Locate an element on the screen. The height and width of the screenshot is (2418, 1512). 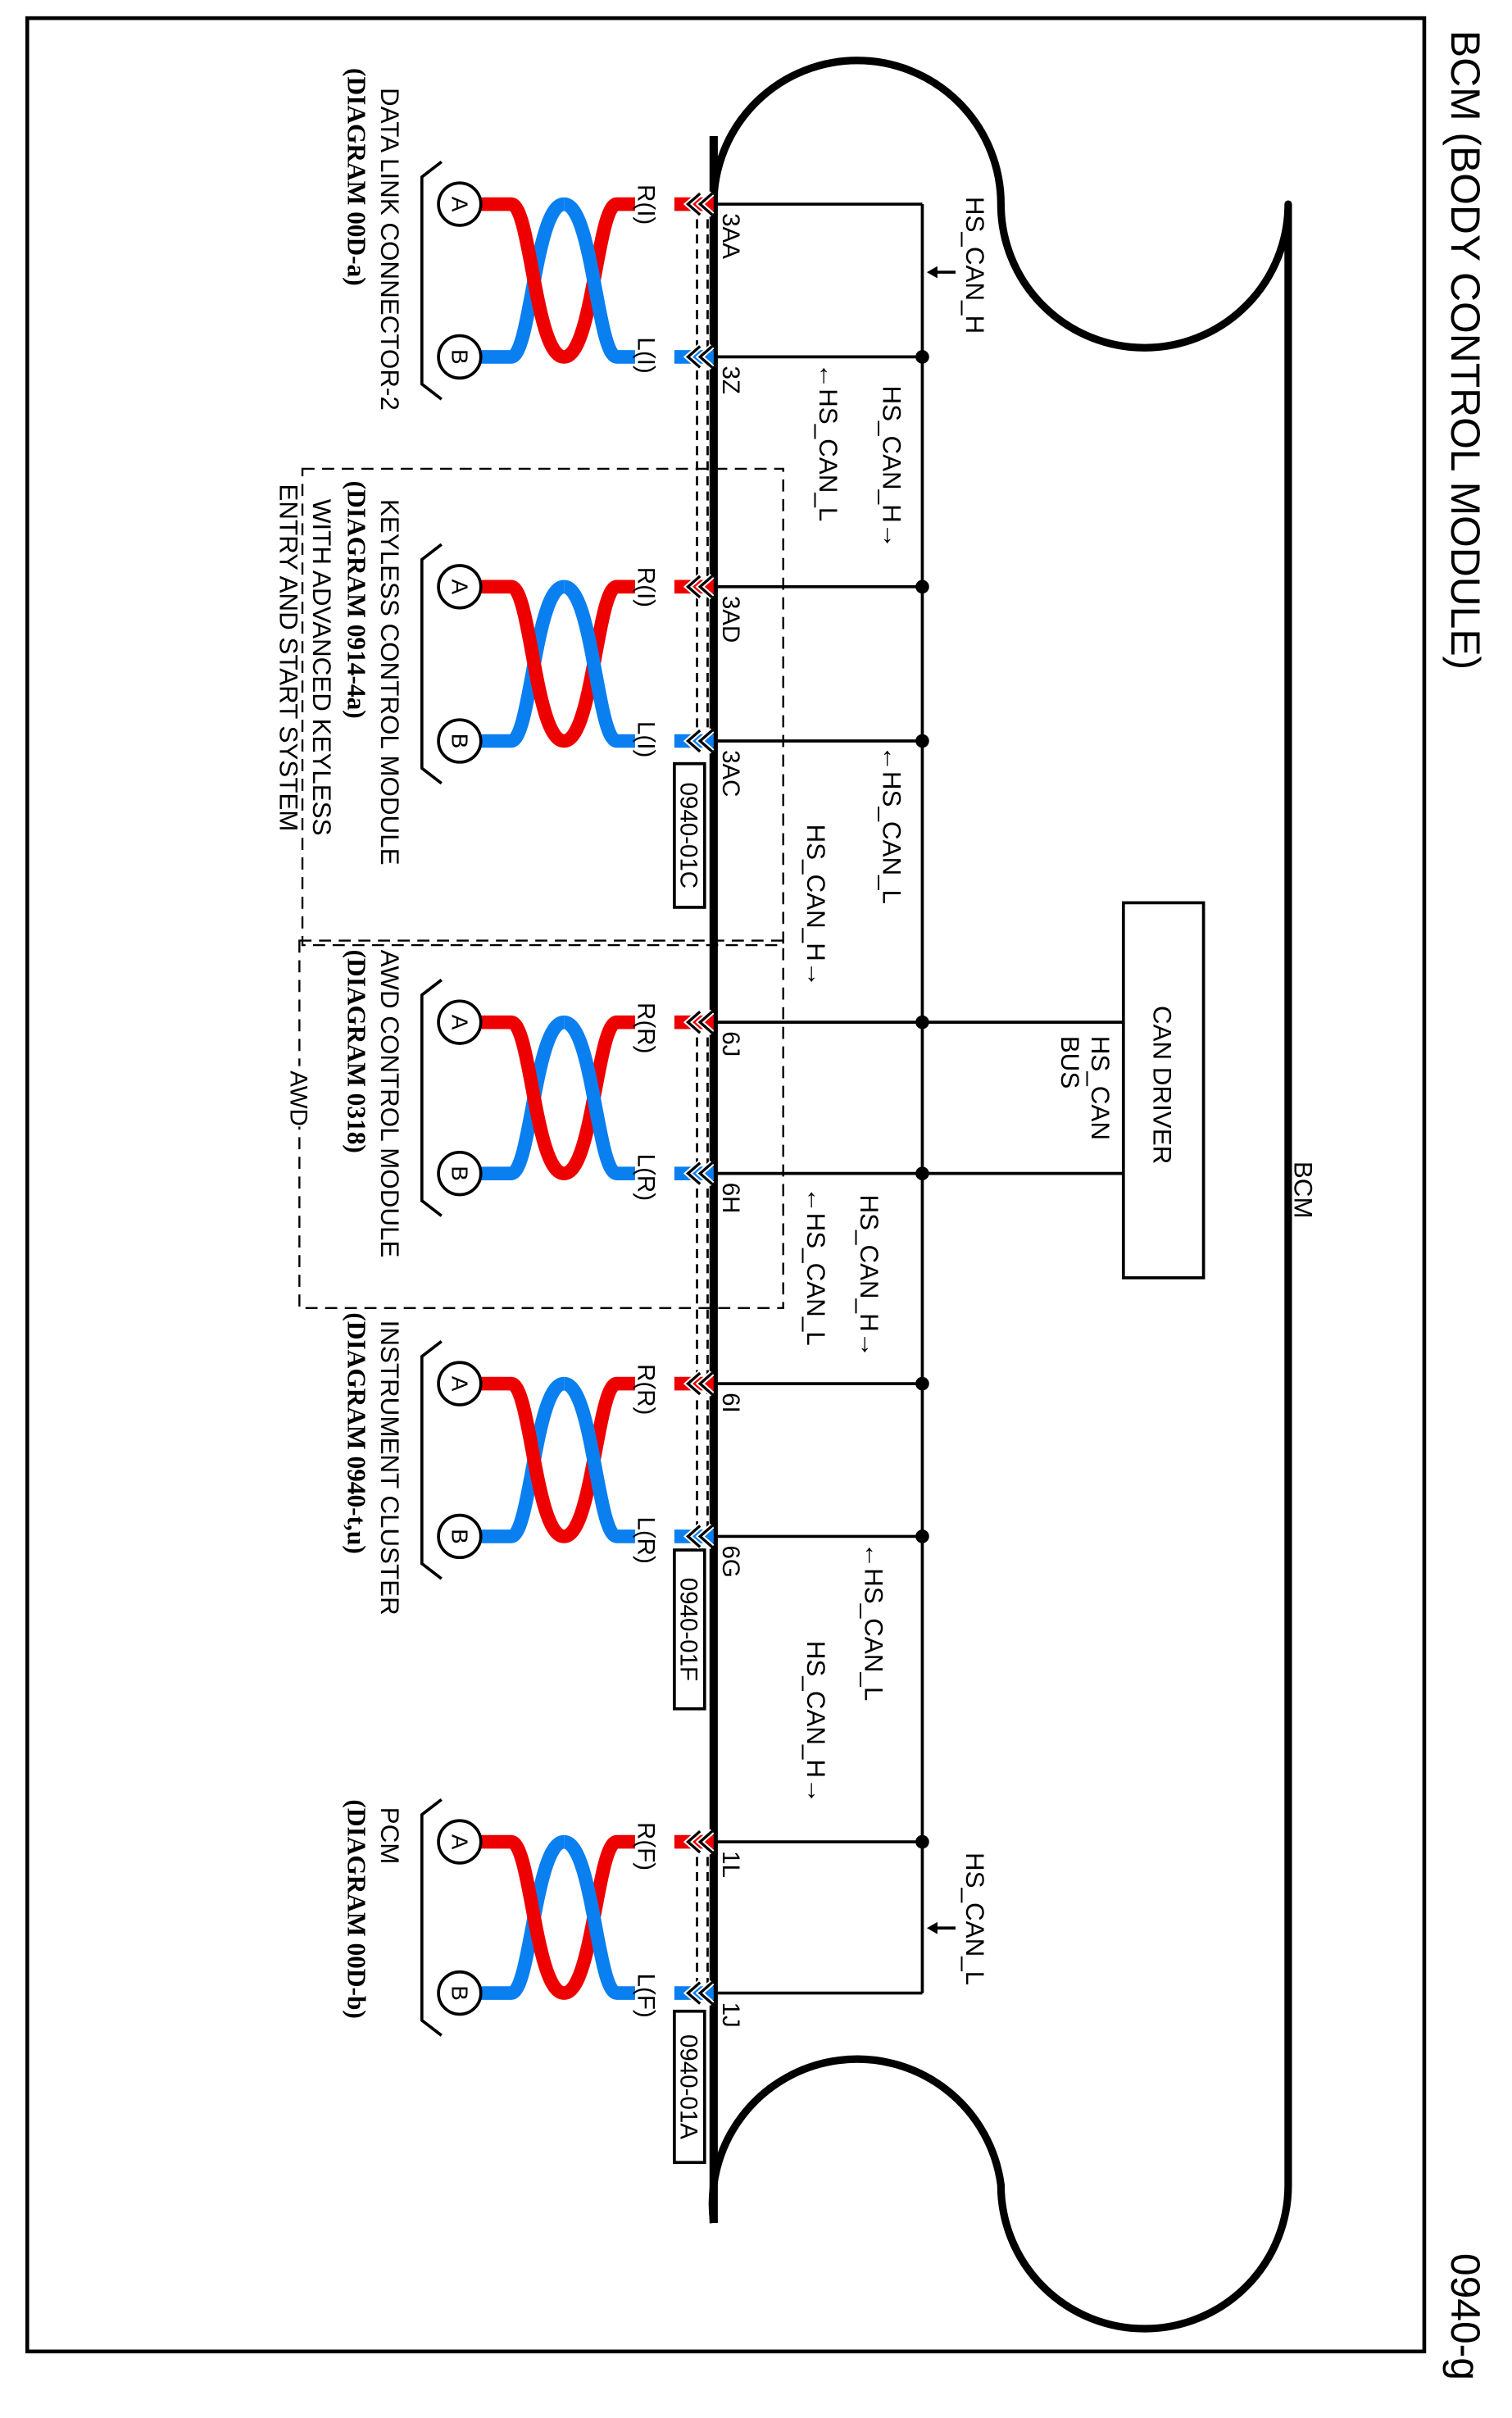
signal-label: HS_CAN_L is located at coordinates (974, 1918).